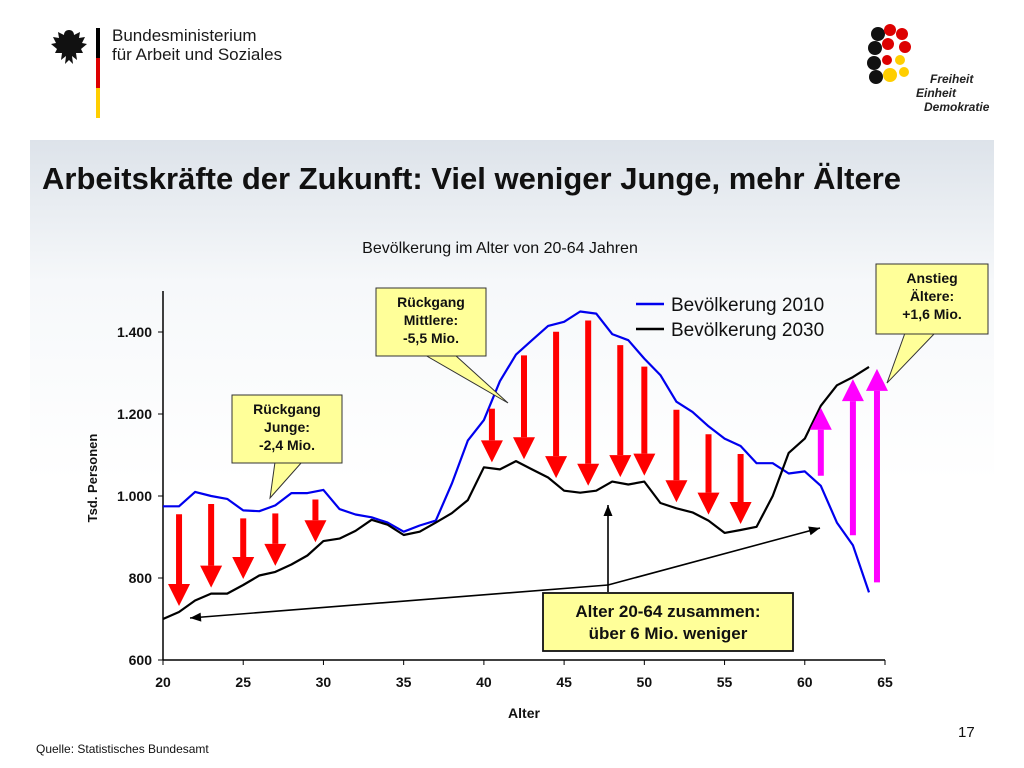 The height and width of the screenshot is (768, 1024). I want to click on chart-title: Bevölkerung im Alter von 20-64 Jahren, so click(500, 248).